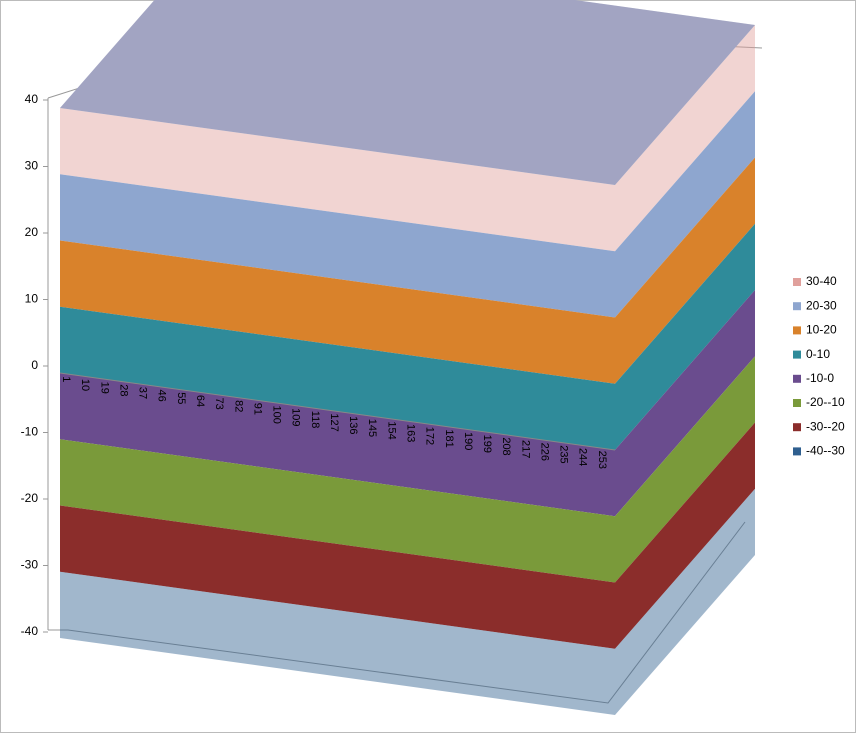  I want to click on x-tick-label: 64, so click(200, 401).